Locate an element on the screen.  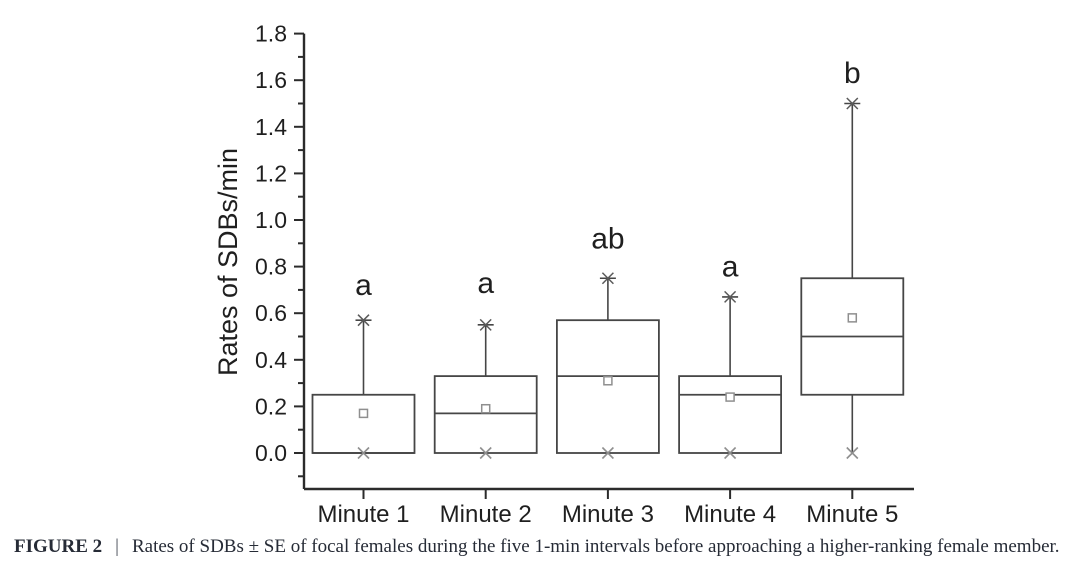
y-tick-label: 0.8 is located at coordinates (271, 267).